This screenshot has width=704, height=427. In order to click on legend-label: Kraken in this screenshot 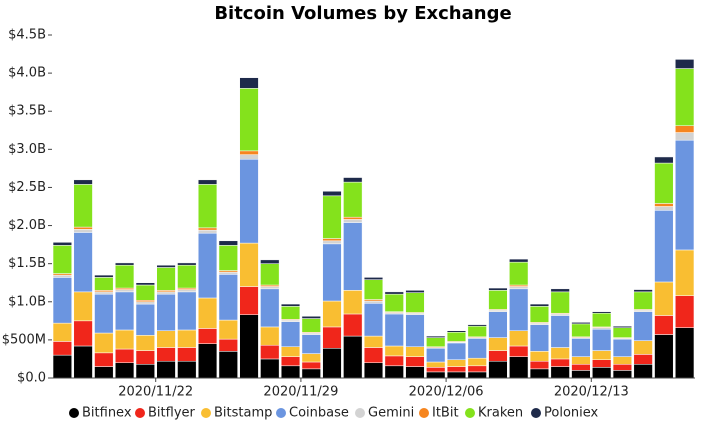, I will do `click(500, 413)`.